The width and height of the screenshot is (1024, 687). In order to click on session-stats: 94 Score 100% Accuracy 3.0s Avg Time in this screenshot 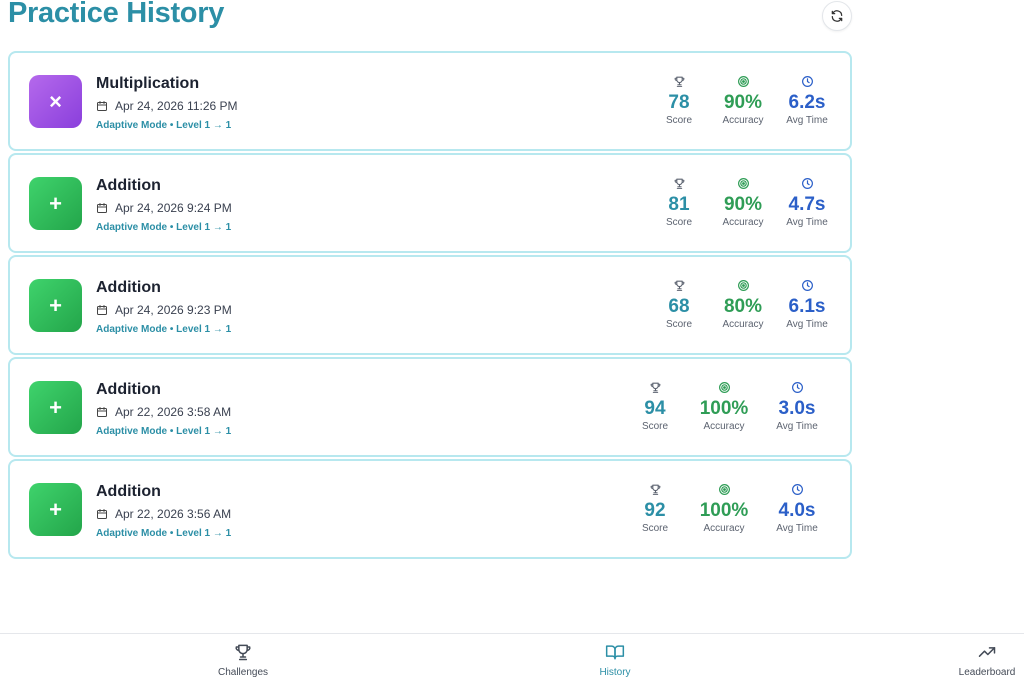, I will do `click(728, 405)`.